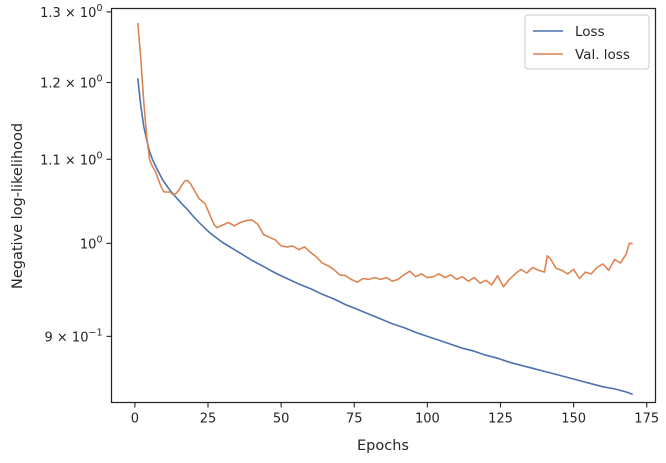 This screenshot has height=463, width=666. Describe the element at coordinates (383, 446) in the screenshot. I see `x-axis-label: Epochs` at that location.